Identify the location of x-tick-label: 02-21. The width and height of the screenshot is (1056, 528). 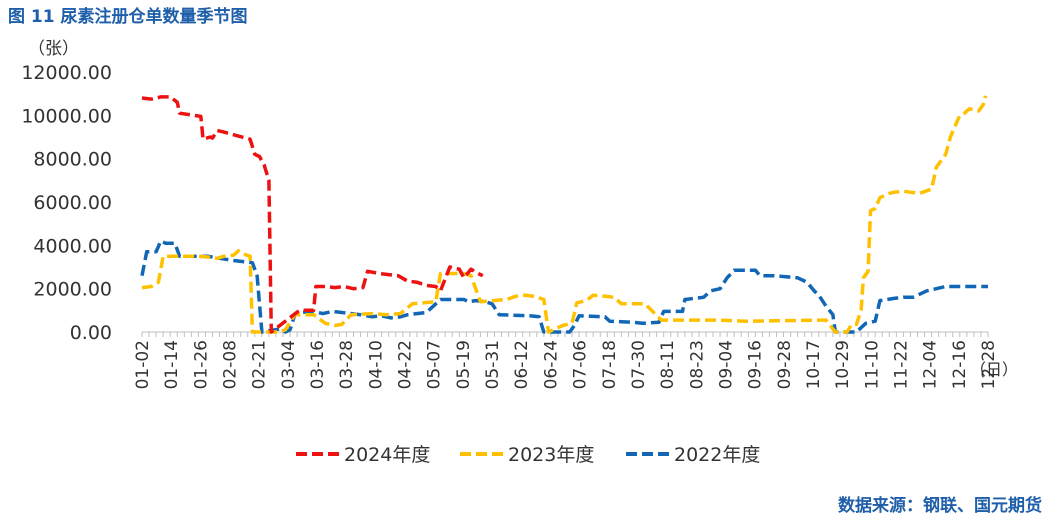
(260, 364).